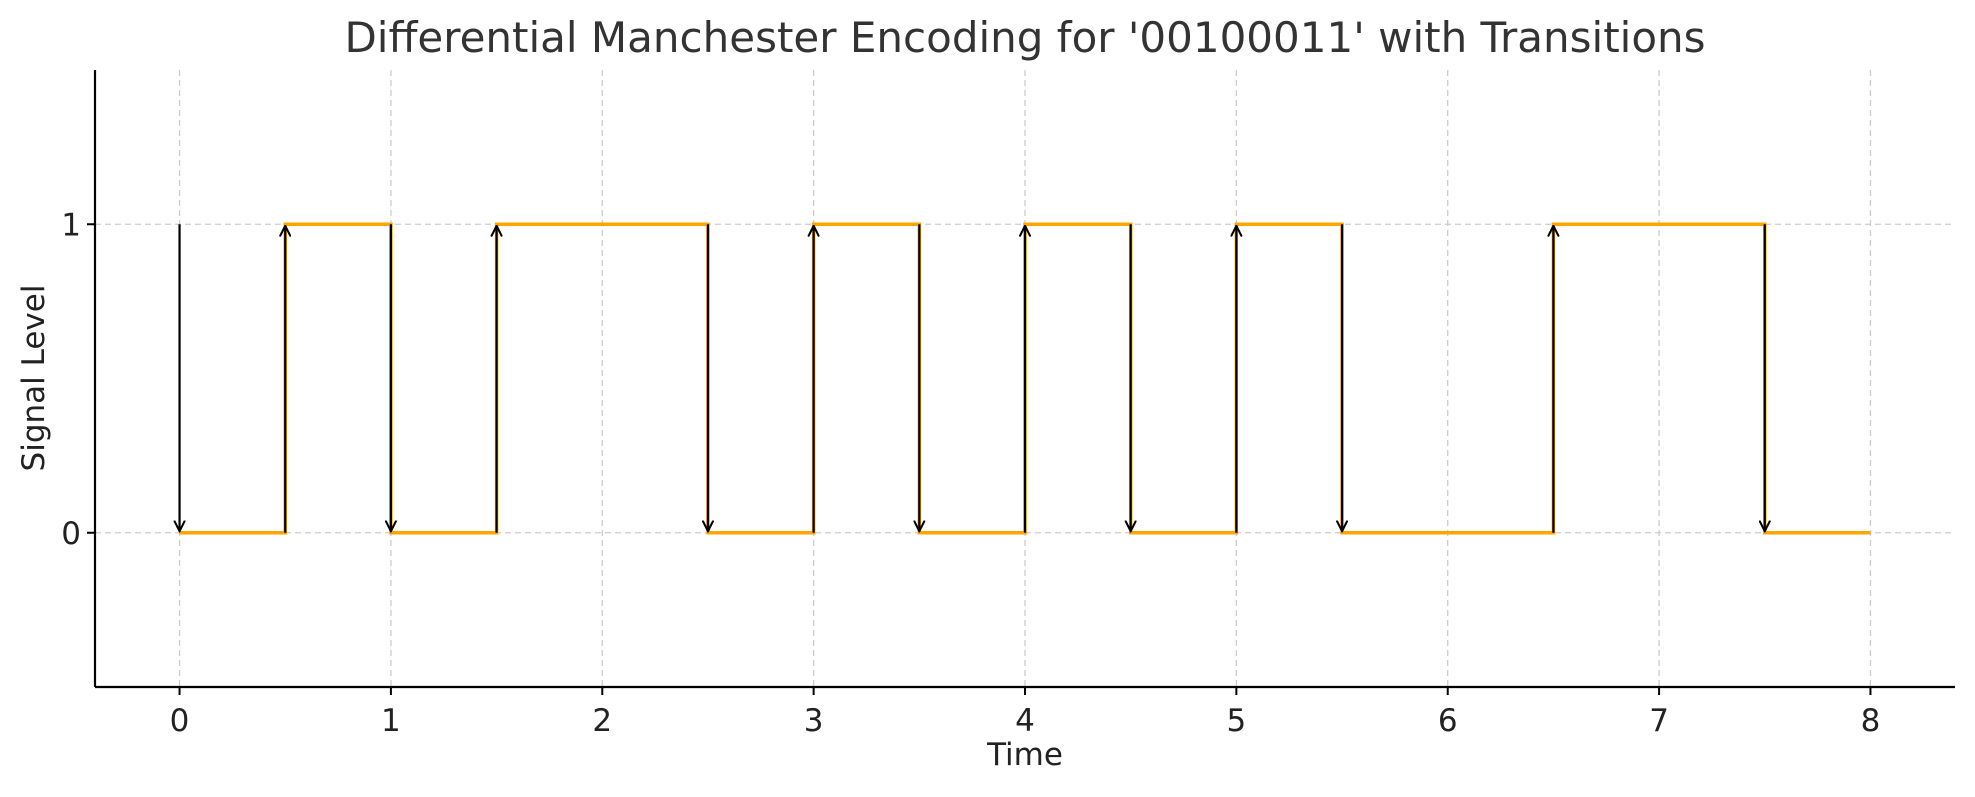  Describe the element at coordinates (34, 378) in the screenshot. I see `y-axis-label: Signal Level` at that location.